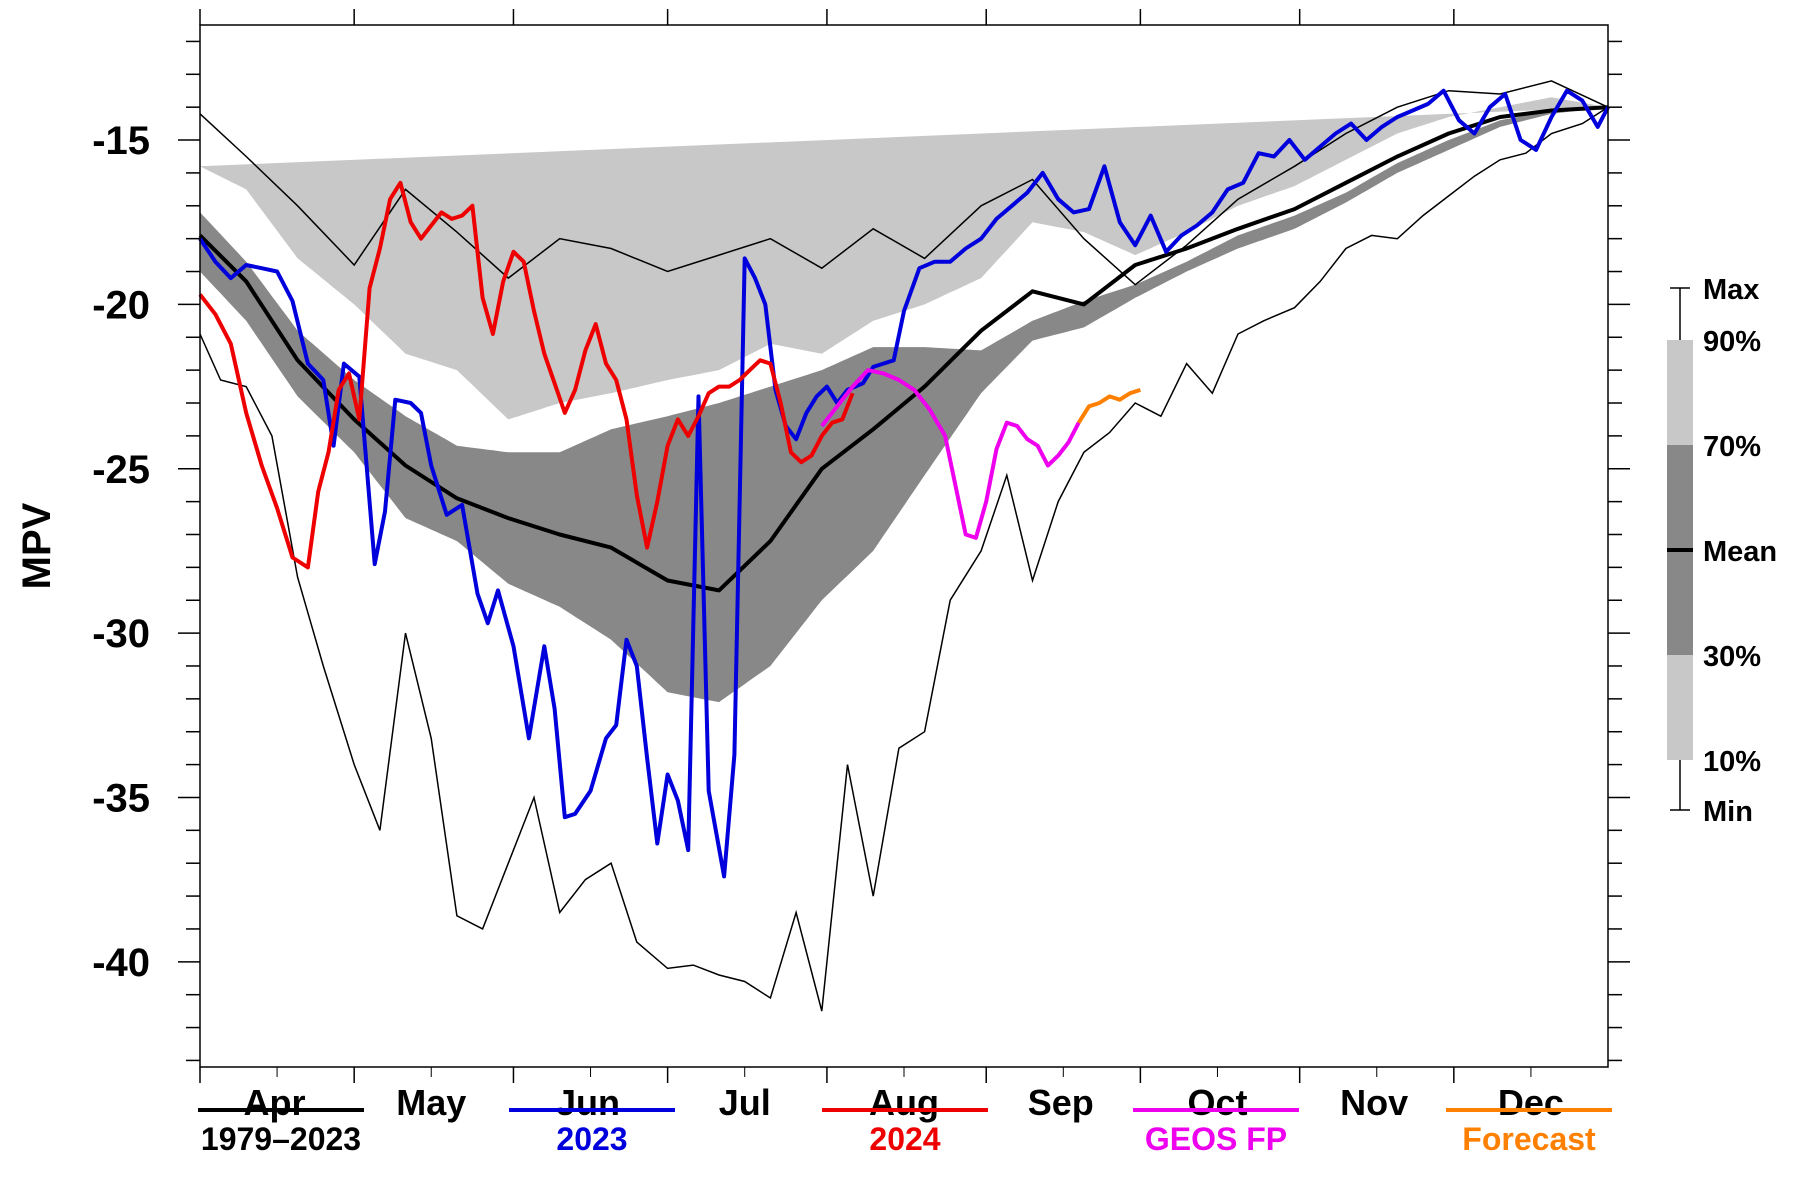 Image resolution: width=1796 pixels, height=1185 pixels. I want to click on x-tick-label: Aug, so click(904, 1102).